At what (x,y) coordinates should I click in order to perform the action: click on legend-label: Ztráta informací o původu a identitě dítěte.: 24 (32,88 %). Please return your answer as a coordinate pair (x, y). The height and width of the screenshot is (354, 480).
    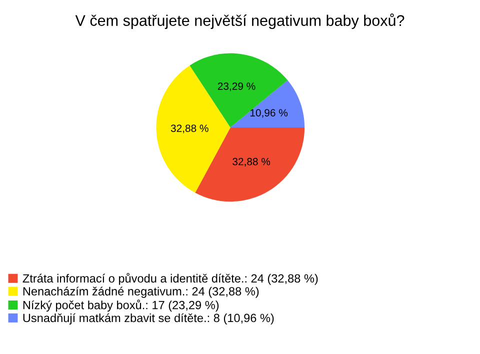
    Looking at the image, I should click on (170, 278).